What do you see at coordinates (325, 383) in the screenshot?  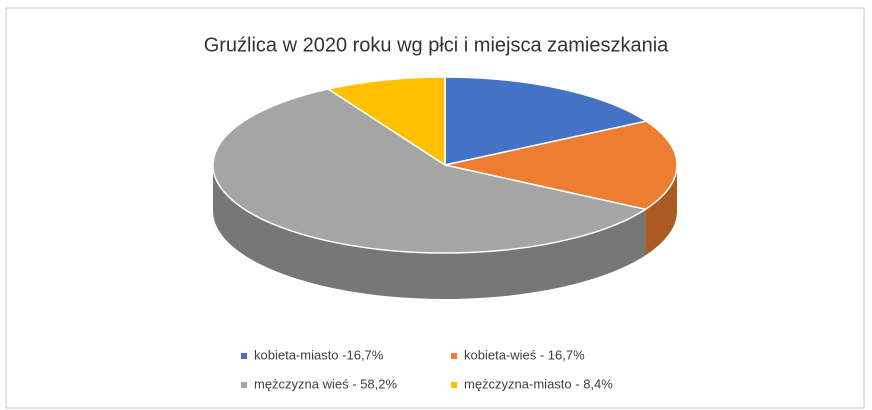 I see `legend-text: mężczyzna wieś - 58,2%` at bounding box center [325, 383].